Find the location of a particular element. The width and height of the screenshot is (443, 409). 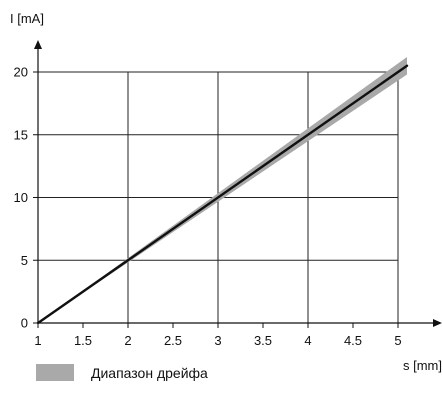

x-tick-label-0: 1 is located at coordinates (37, 340).